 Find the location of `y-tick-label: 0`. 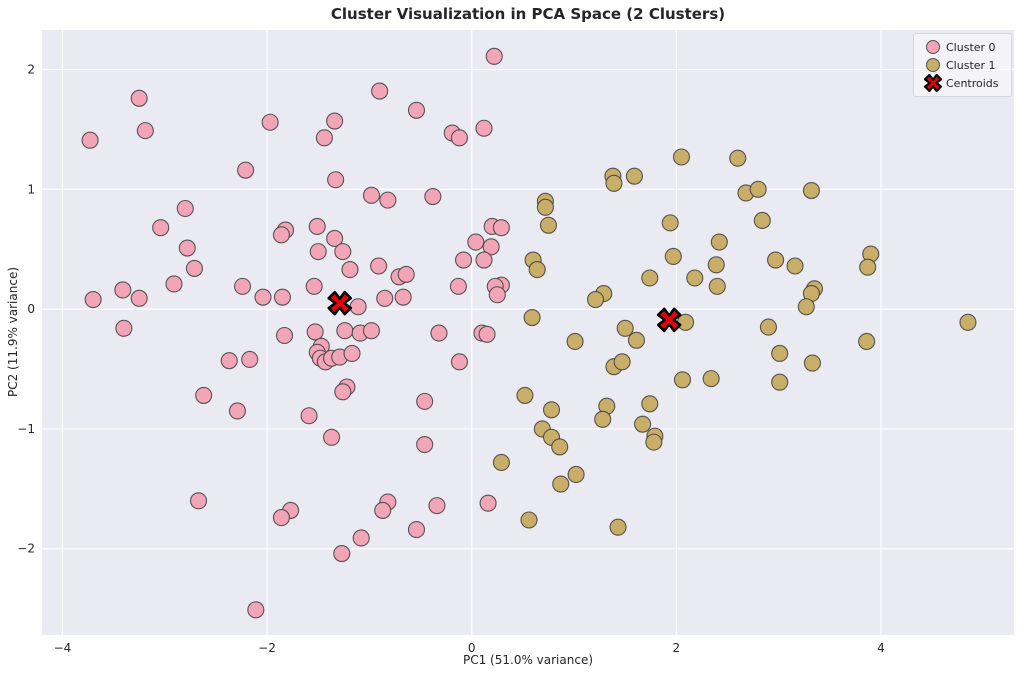

y-tick-label: 0 is located at coordinates (31, 309).